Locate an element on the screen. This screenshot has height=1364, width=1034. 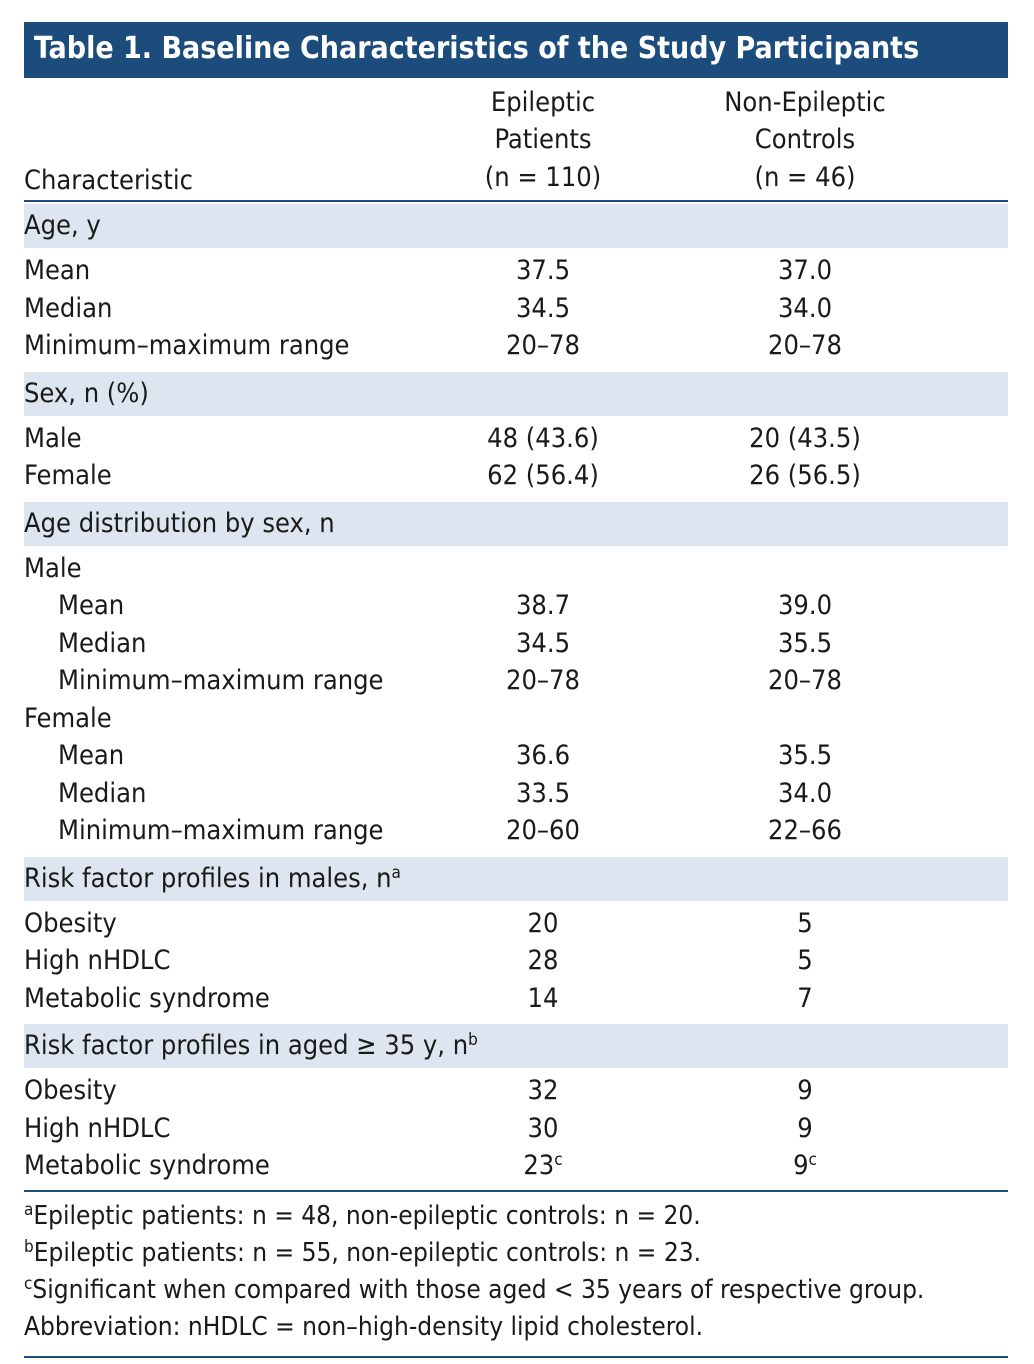
value-cell: 38.7 is located at coordinates (543, 606).